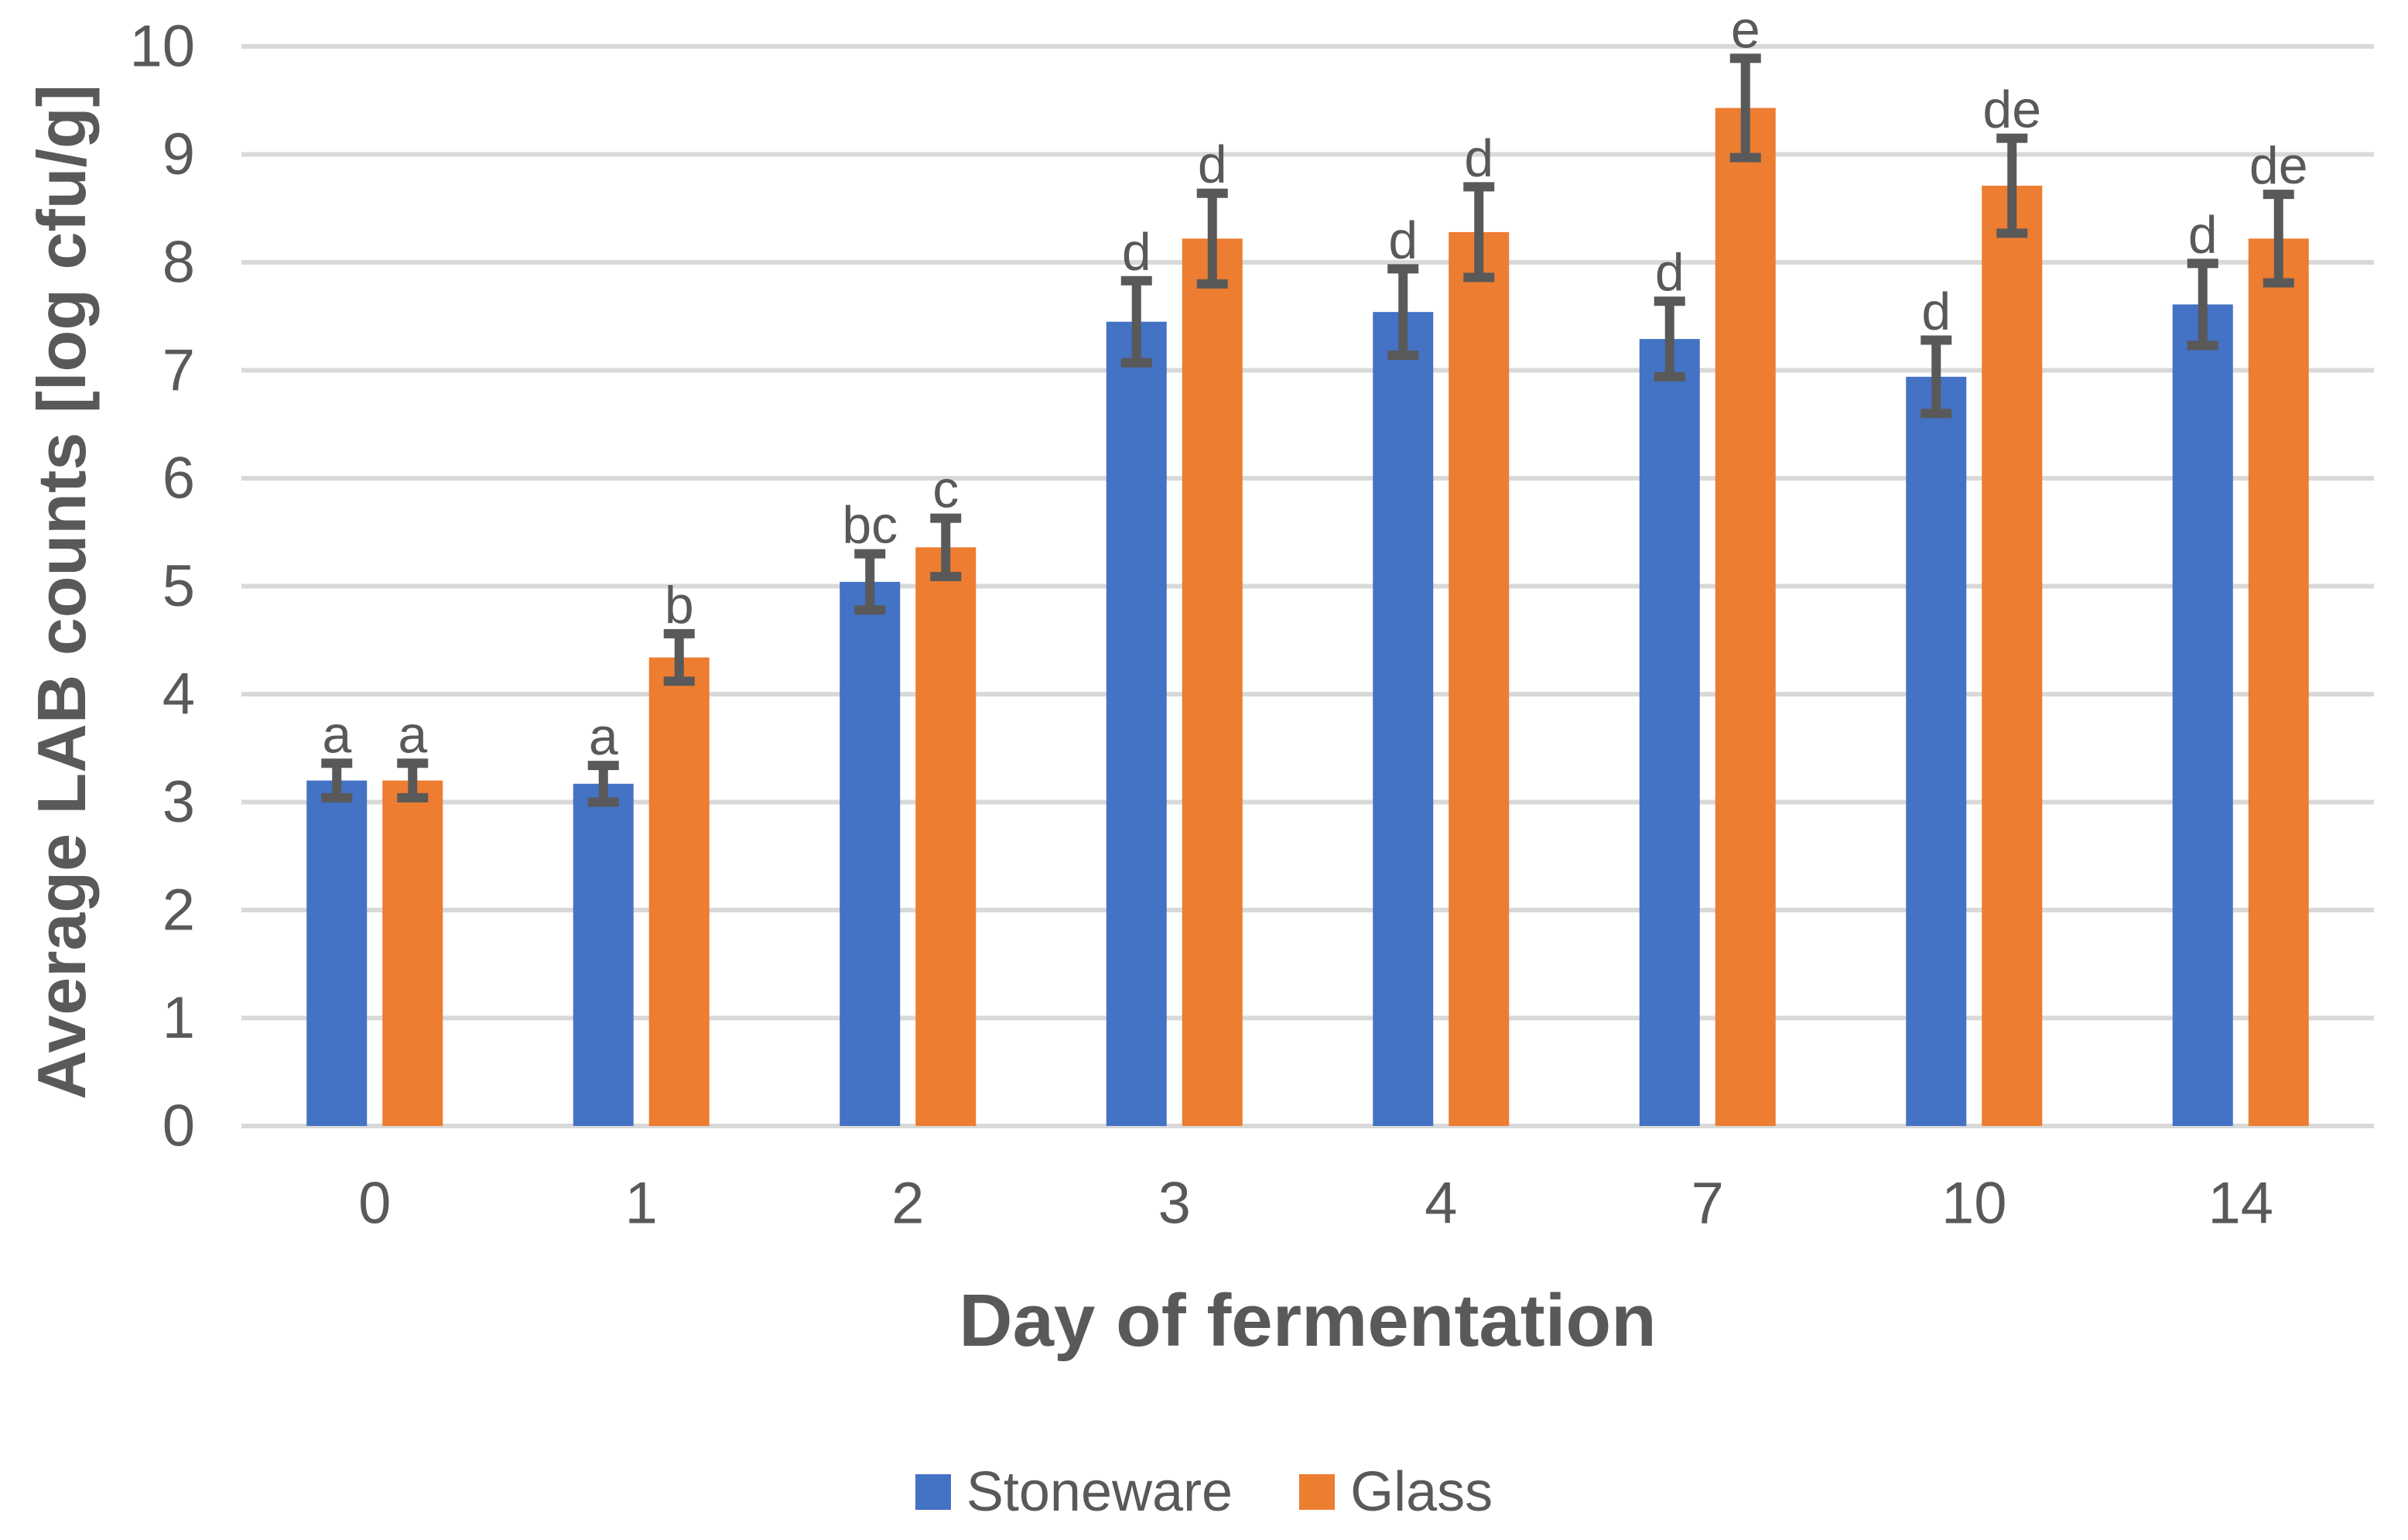 Image resolution: width=2408 pixels, height=1540 pixels. Describe the element at coordinates (1308, 1320) in the screenshot. I see `x-axis-title: Day of fermentation` at that location.